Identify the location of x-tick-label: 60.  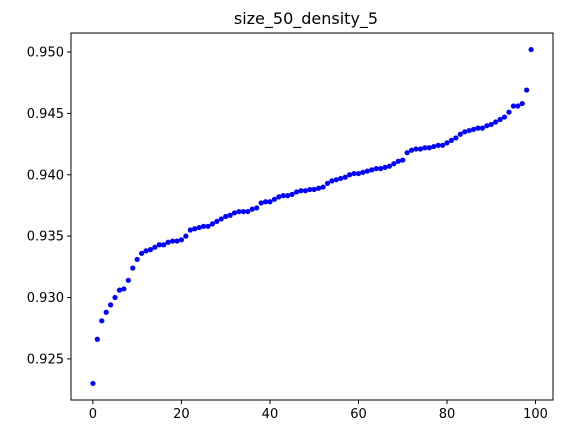
(358, 414).